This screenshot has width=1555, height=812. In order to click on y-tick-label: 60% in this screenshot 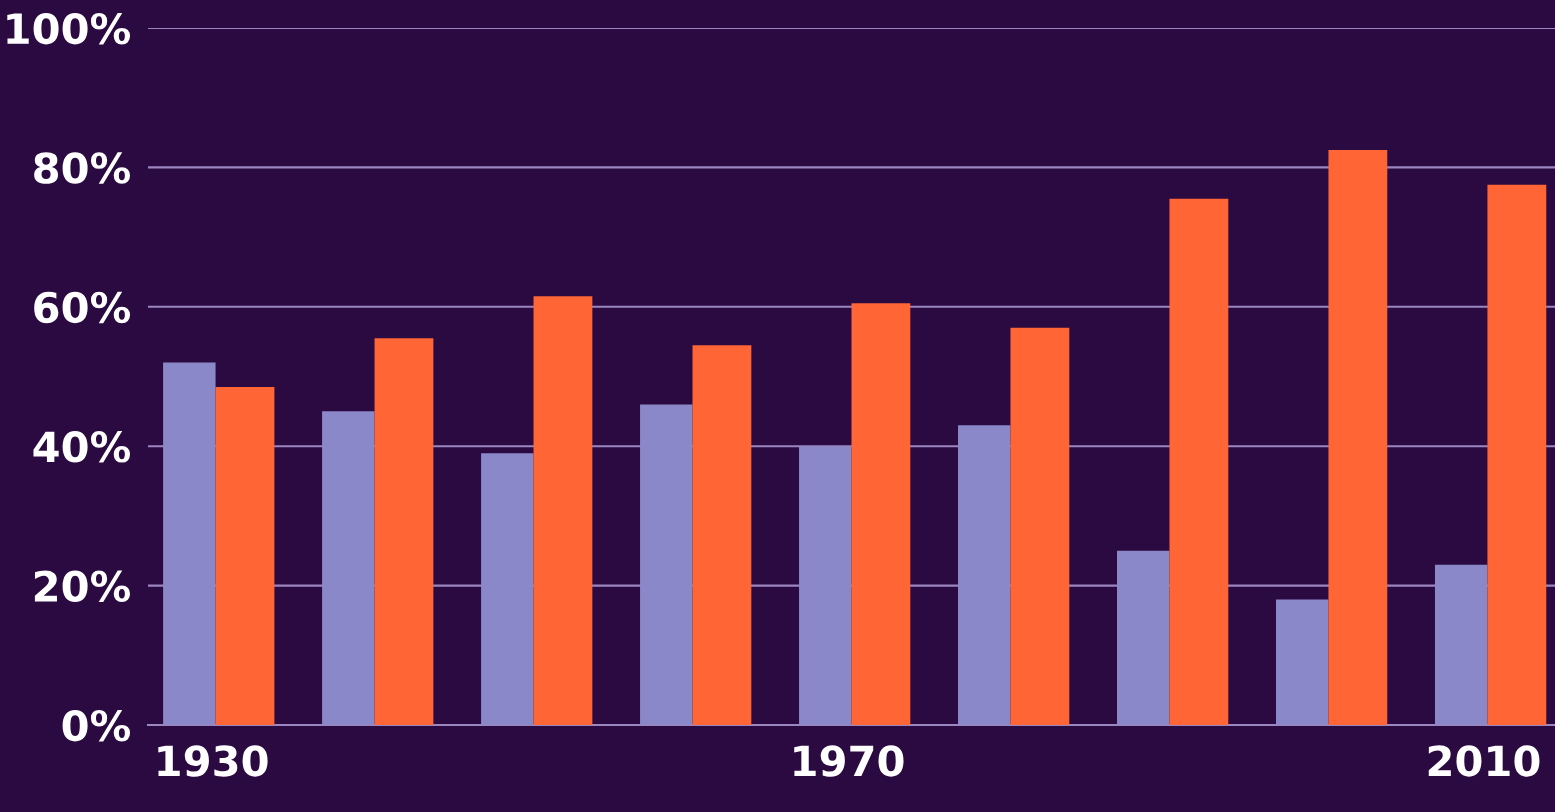, I will do `click(82, 307)`.